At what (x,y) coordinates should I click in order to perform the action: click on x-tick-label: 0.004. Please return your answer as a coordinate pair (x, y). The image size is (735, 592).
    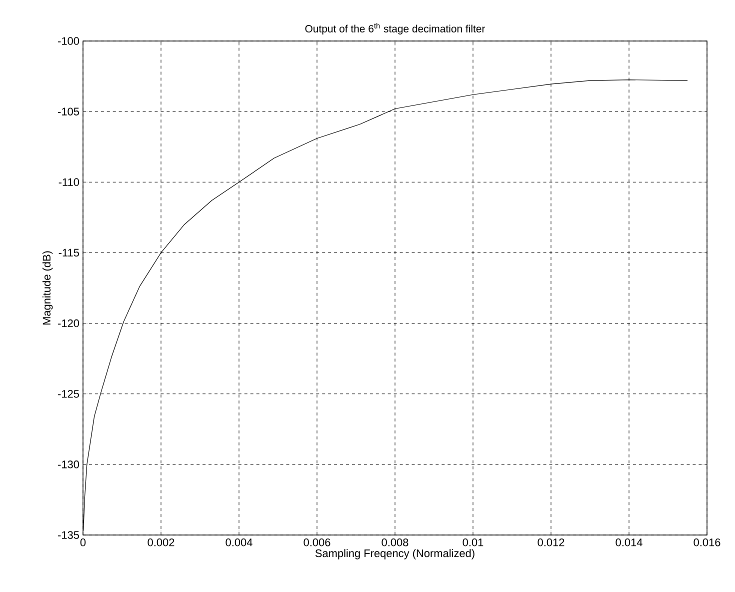
    Looking at the image, I should click on (239, 542).